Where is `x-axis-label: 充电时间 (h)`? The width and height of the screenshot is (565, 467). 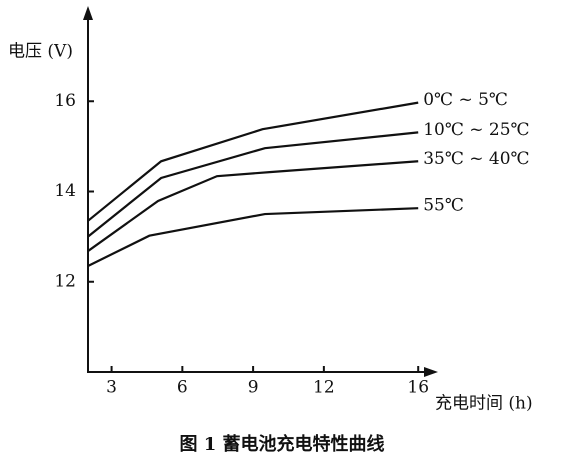 x-axis-label: 充电时间 (h) is located at coordinates (484, 404).